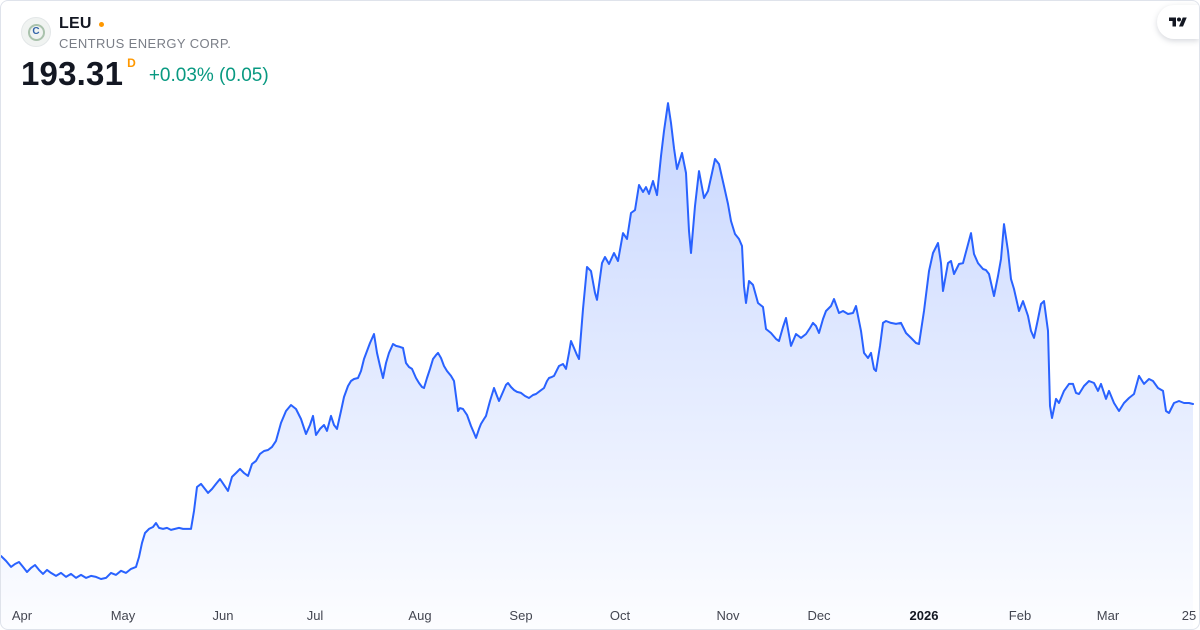 The height and width of the screenshot is (630, 1200). I want to click on company-logo-icon: C, so click(36, 32).